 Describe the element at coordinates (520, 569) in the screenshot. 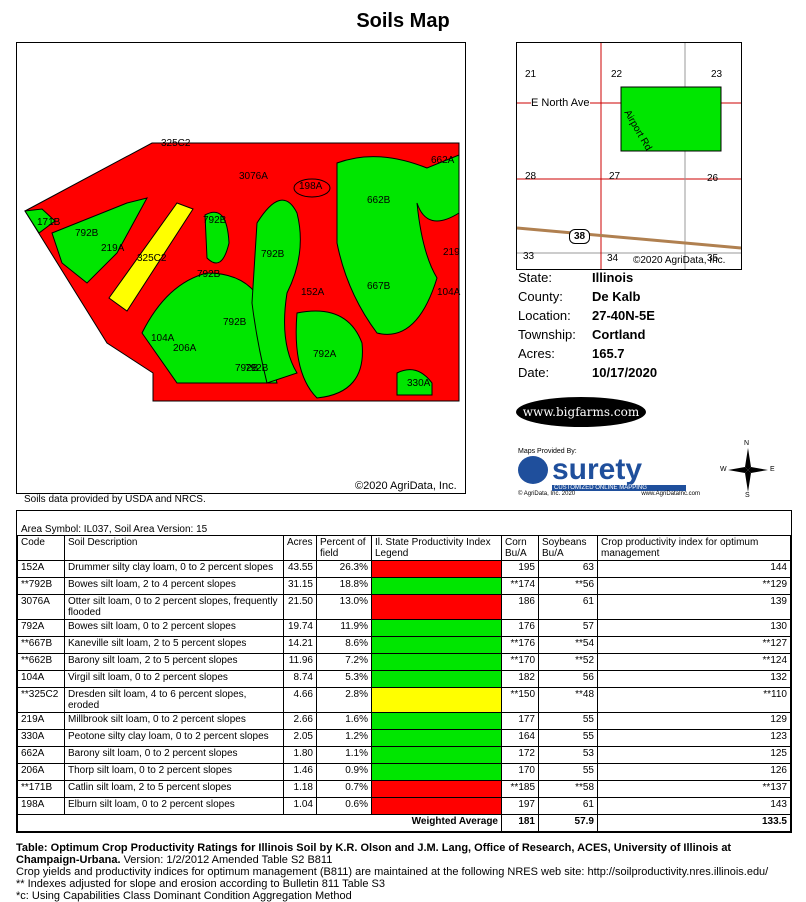

I see `cell-corn: 195` at that location.